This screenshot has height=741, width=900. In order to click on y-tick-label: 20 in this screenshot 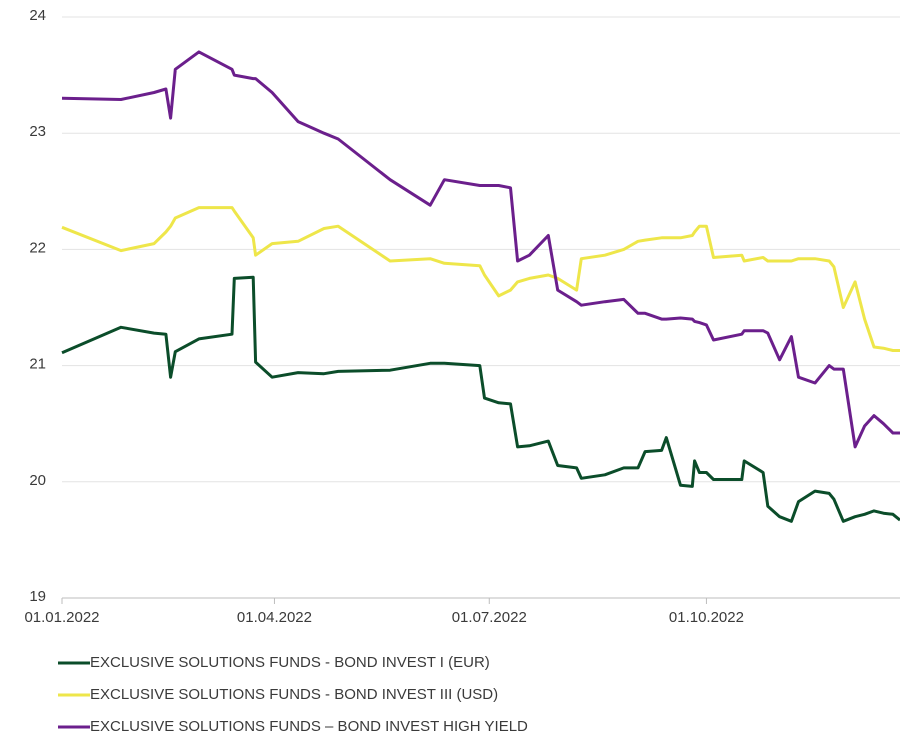, I will do `click(37, 480)`.